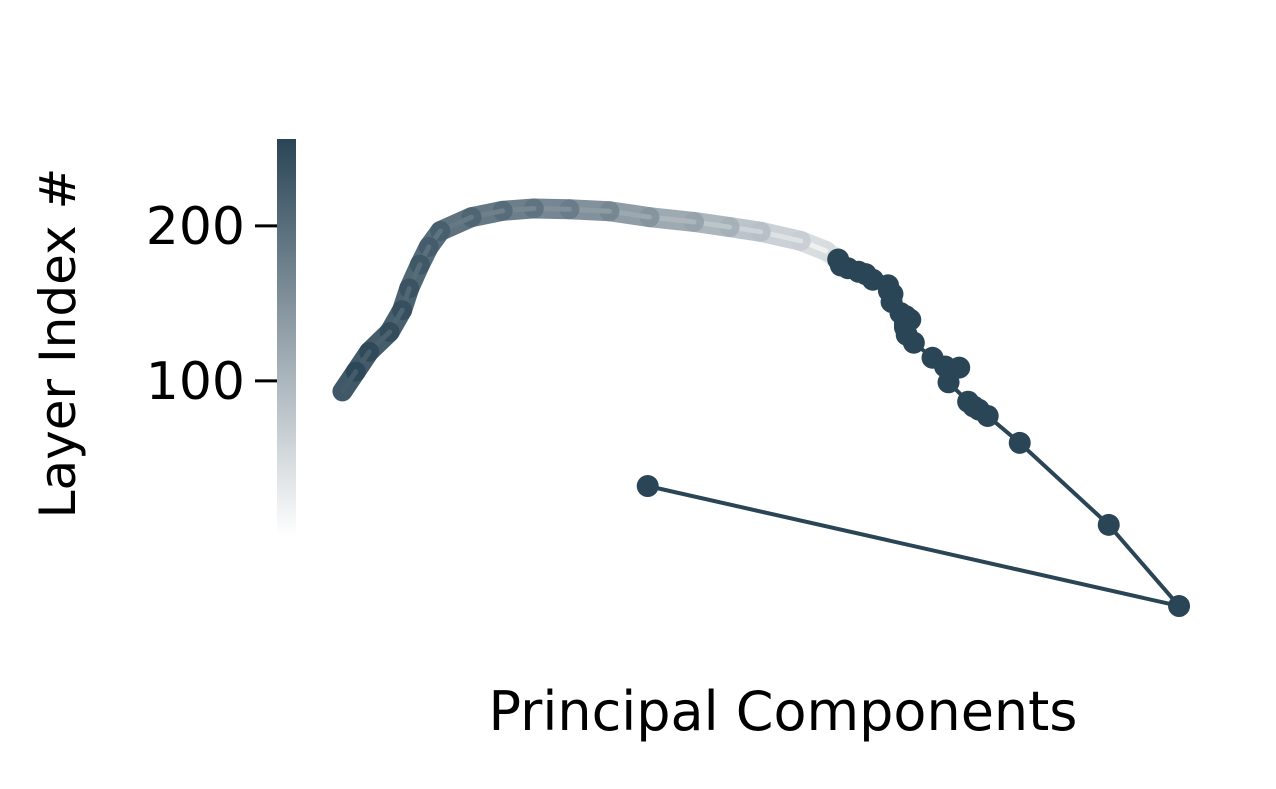  Describe the element at coordinates (590, 300) in the screenshot. I see `trajectory-tail` at that location.